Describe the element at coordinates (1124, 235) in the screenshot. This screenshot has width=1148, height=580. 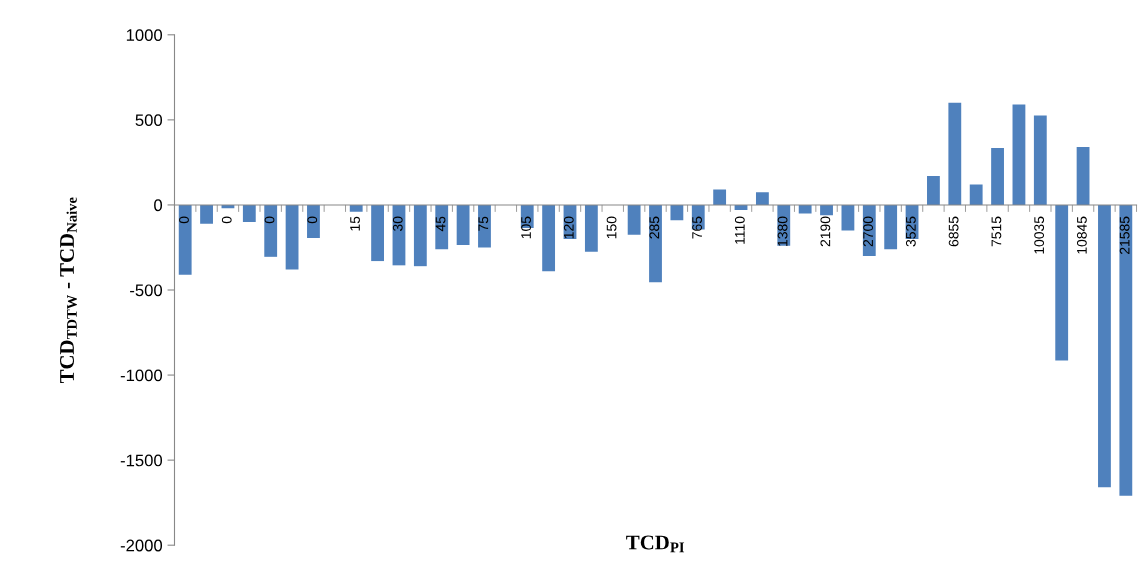
I see `x-tick-label: 21585` at that location.